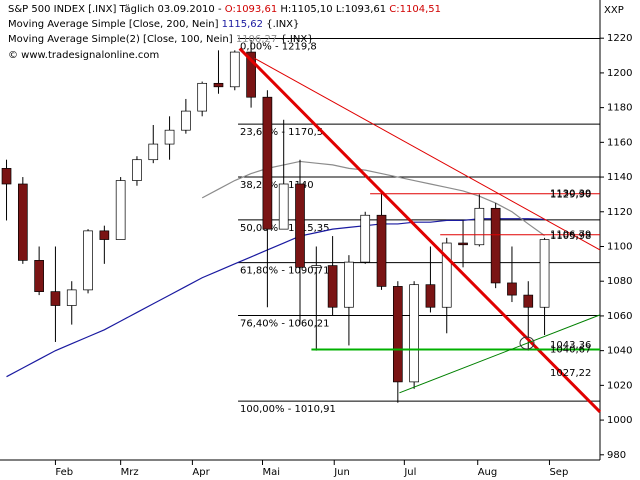  What do you see at coordinates (527, 343) in the screenshot?
I see `highlight-circle` at bounding box center [527, 343].